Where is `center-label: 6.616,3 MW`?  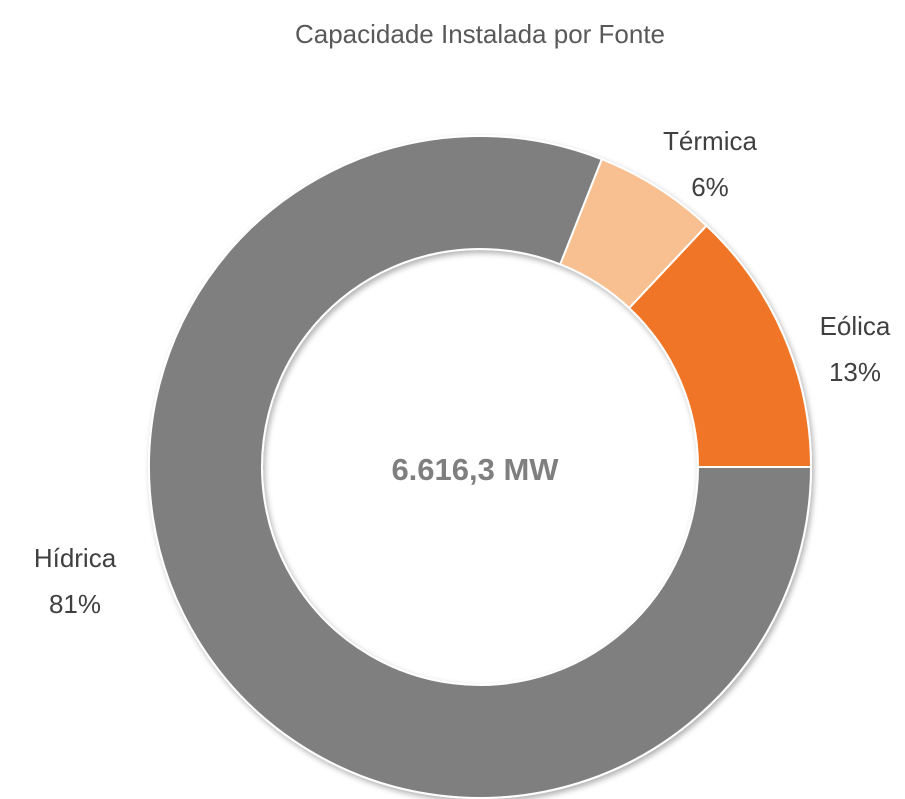 center-label: 6.616,3 MW is located at coordinates (475, 469).